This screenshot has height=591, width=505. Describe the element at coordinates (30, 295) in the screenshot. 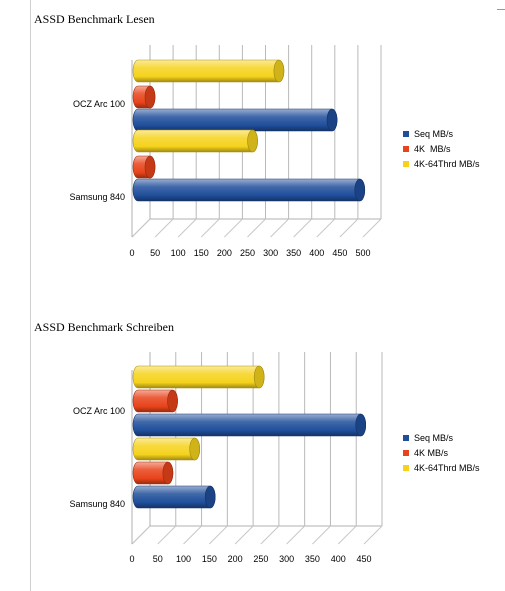

I see `page-left-rule` at that location.